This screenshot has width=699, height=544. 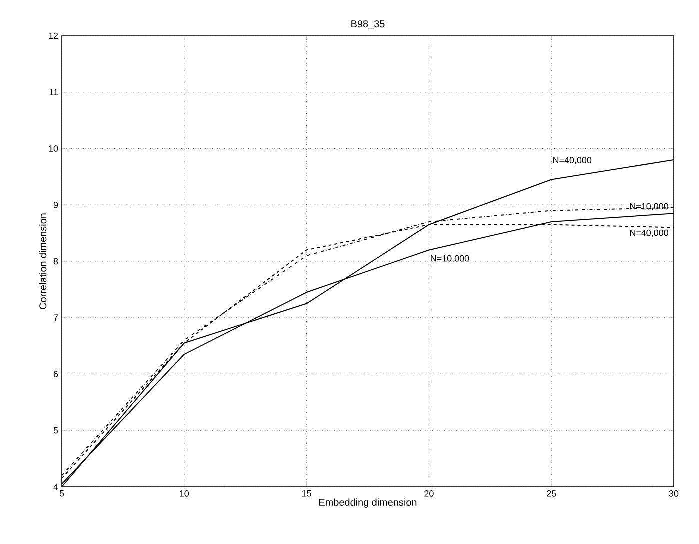 What do you see at coordinates (43, 262) in the screenshot?
I see `y-axis-title: Correlation dimension` at bounding box center [43, 262].